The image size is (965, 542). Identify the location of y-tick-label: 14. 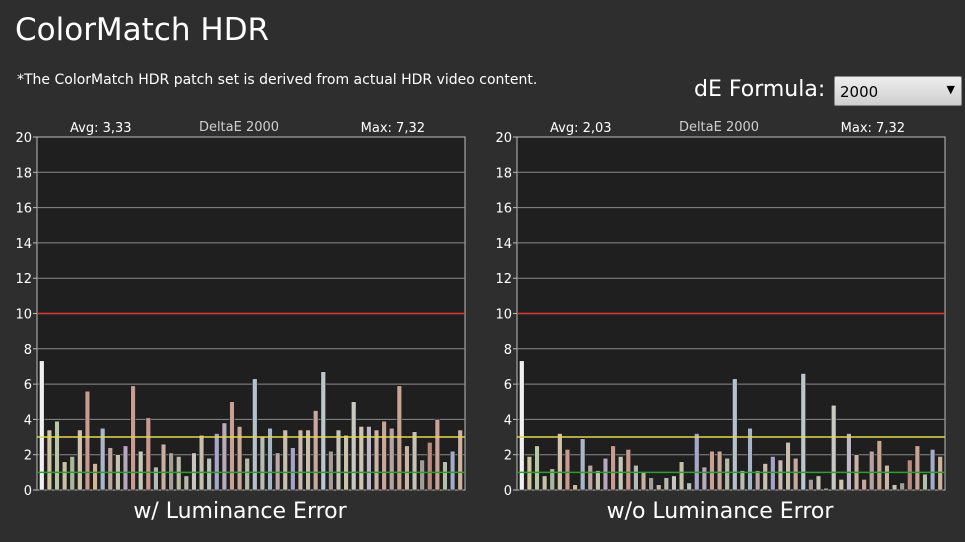
(23, 244).